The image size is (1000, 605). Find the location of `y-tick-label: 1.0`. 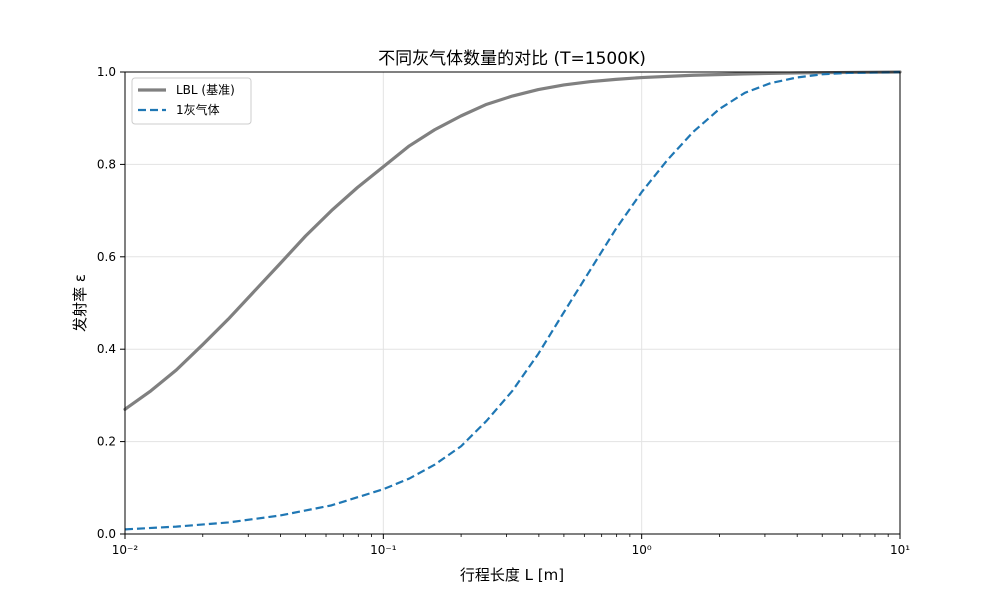

y-tick-label: 1.0 is located at coordinates (106, 72).